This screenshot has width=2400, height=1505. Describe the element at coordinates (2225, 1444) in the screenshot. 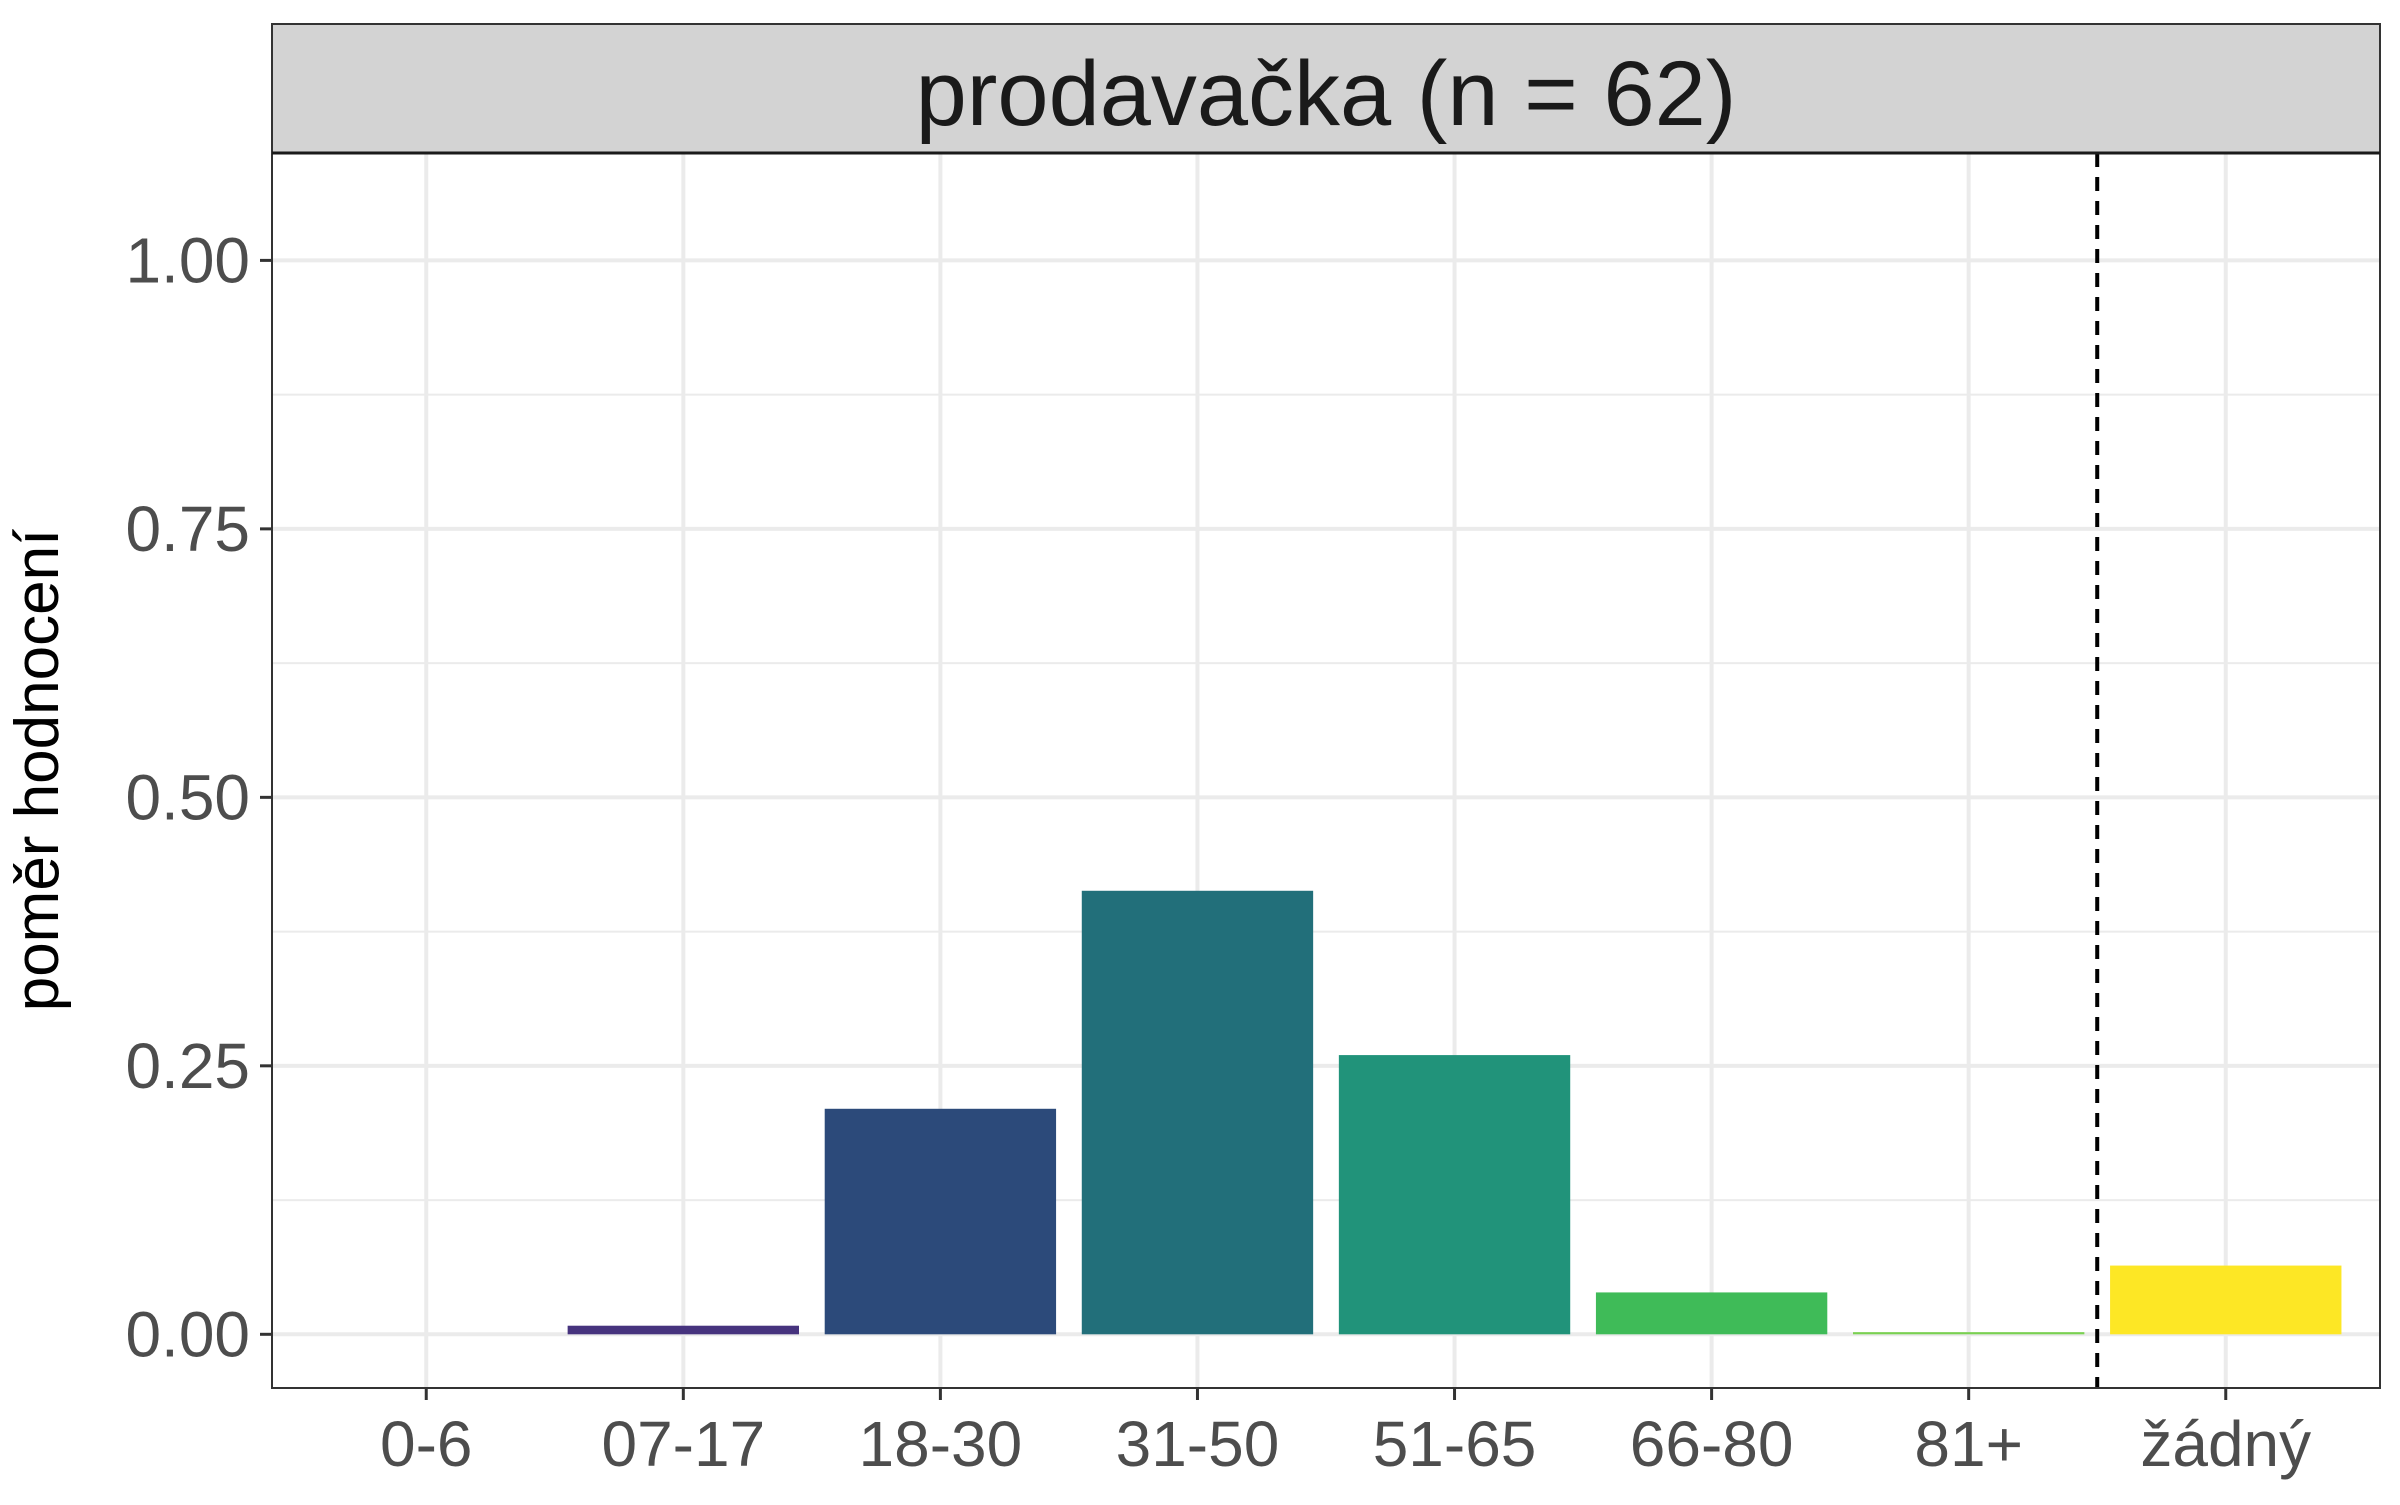

I see `x-tick-label: žádný` at that location.